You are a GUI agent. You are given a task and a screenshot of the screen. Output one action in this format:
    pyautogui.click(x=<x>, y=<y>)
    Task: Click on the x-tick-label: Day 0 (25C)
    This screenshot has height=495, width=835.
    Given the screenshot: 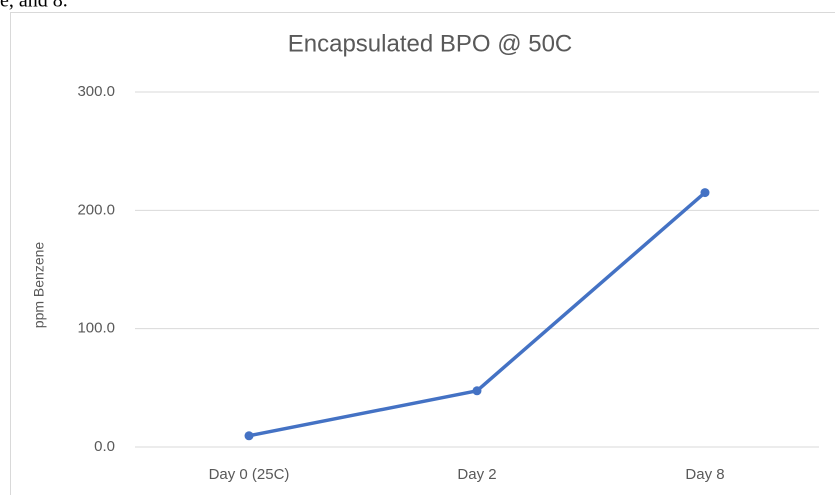 What is the action you would take?
    pyautogui.click(x=249, y=474)
    